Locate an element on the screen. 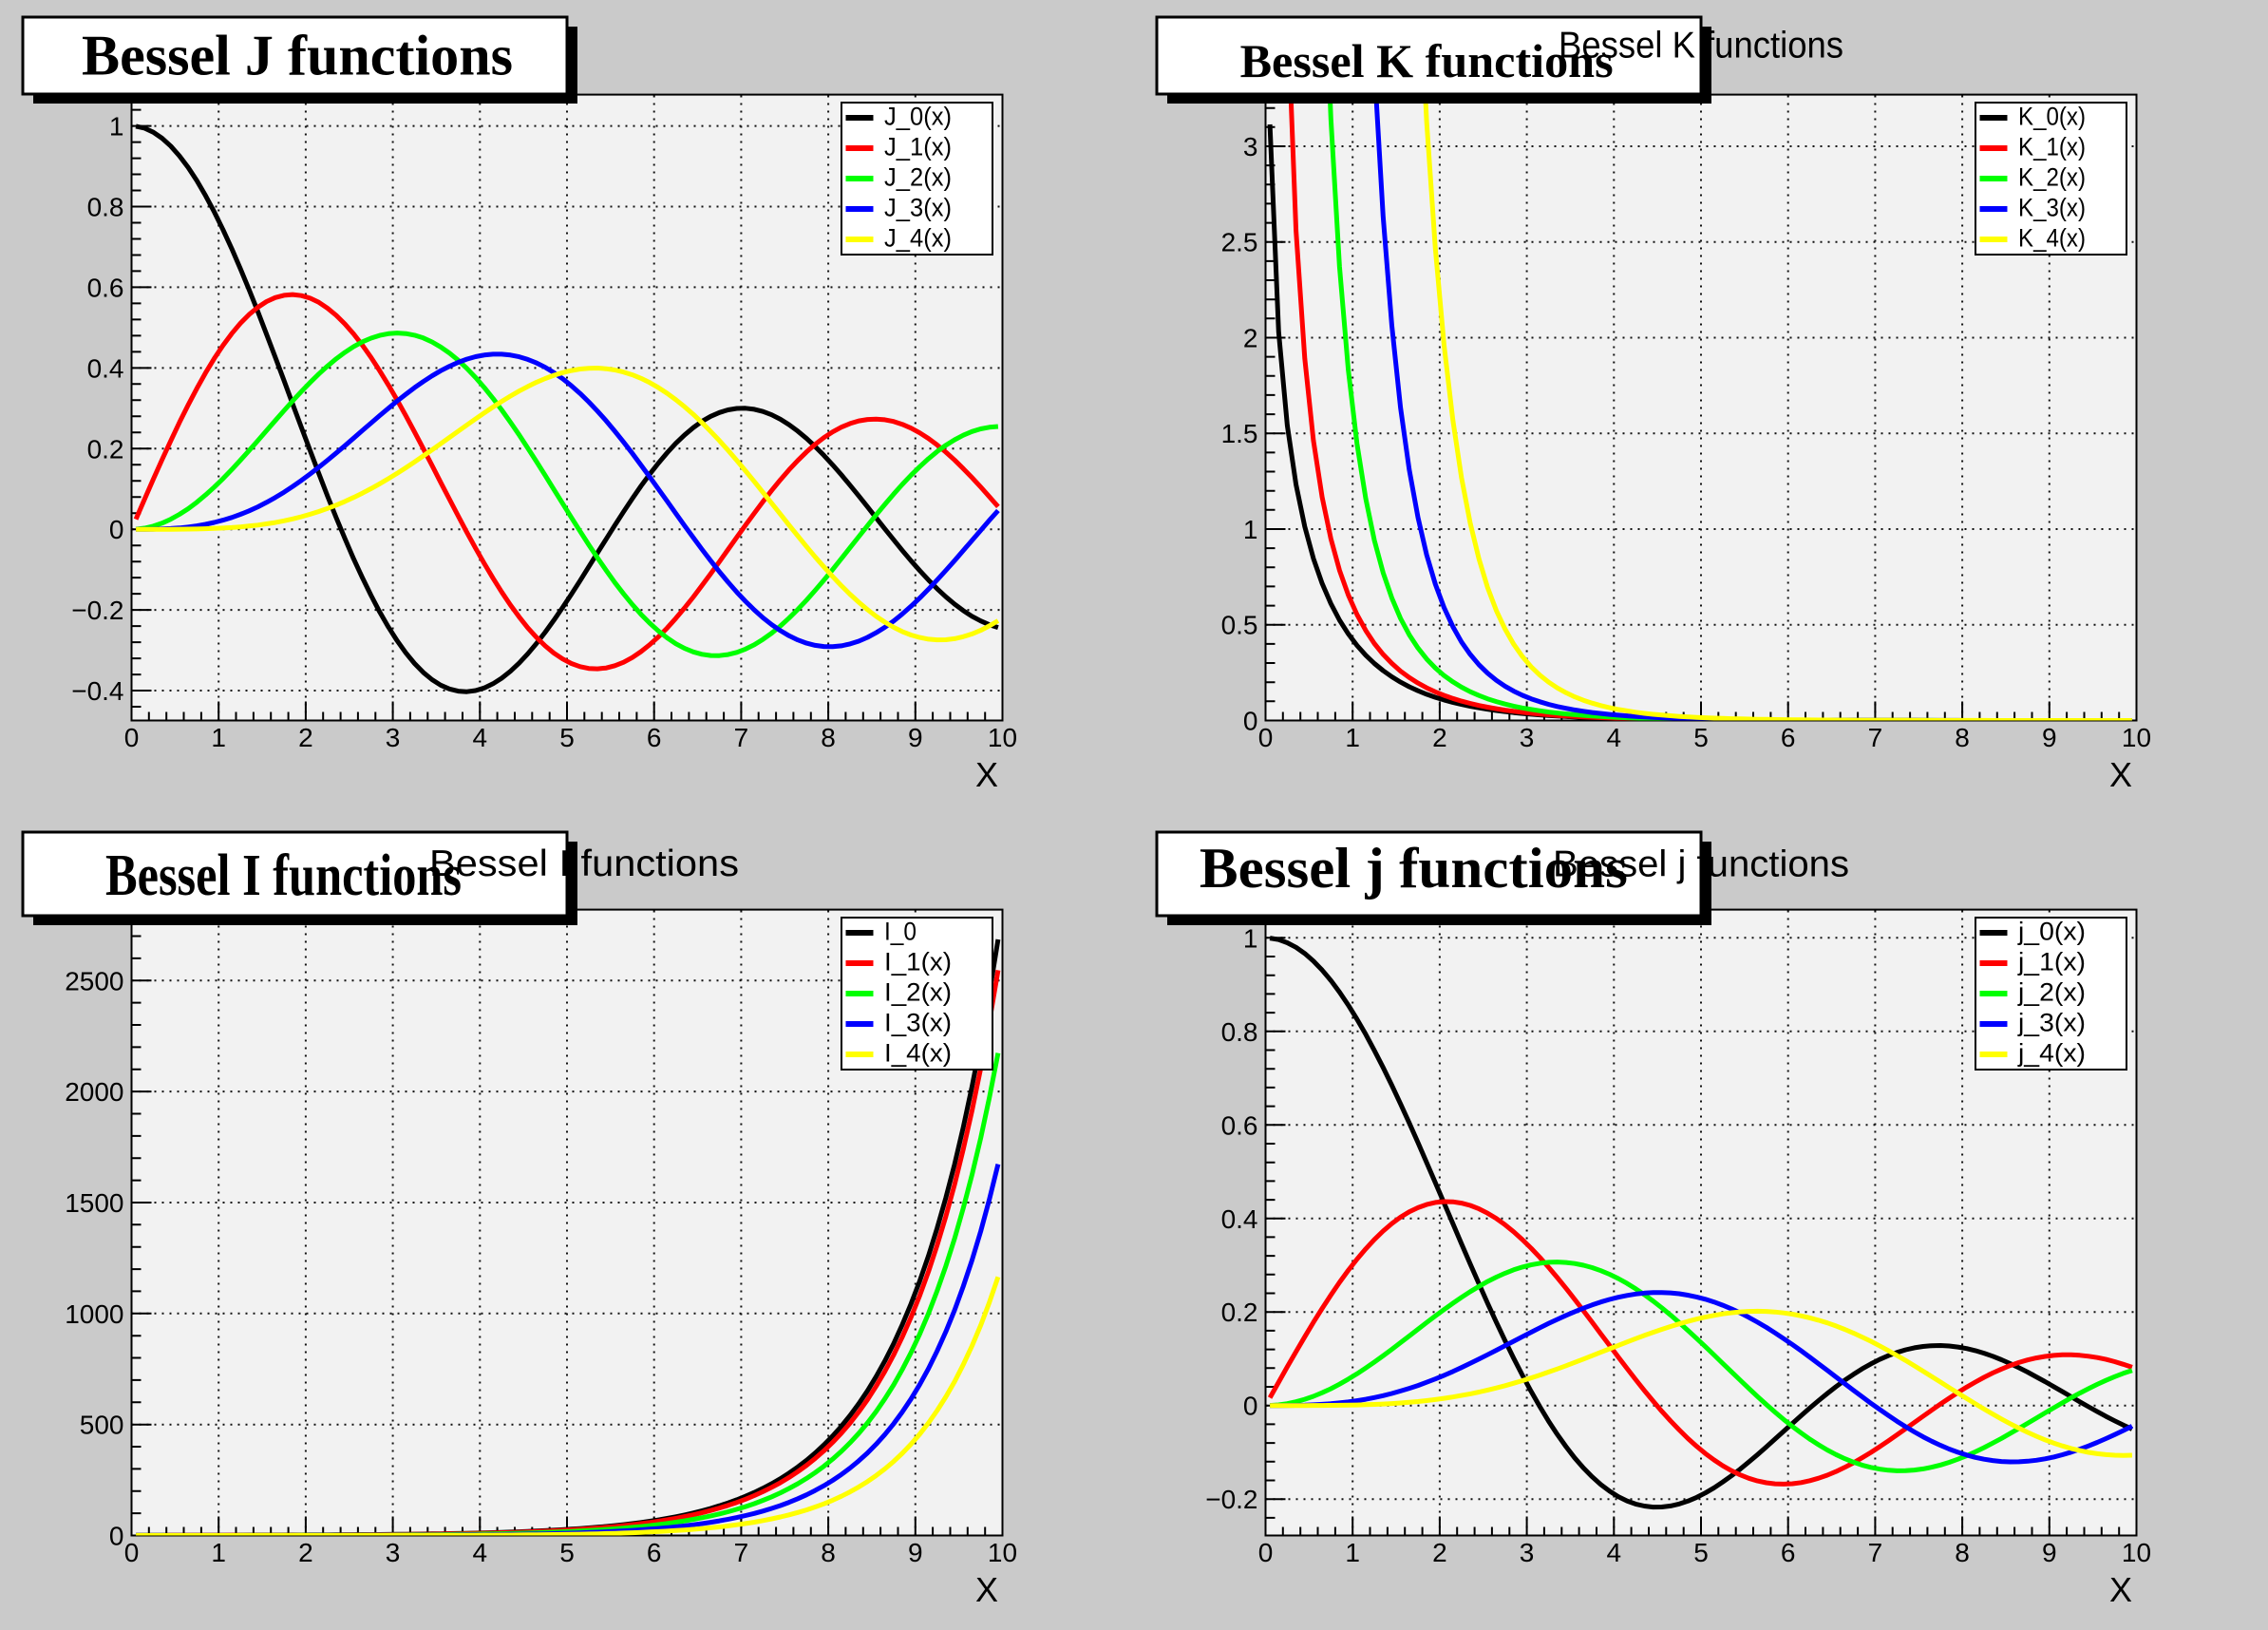  svg-text: I_3(x) is located at coordinates (918, 1023).